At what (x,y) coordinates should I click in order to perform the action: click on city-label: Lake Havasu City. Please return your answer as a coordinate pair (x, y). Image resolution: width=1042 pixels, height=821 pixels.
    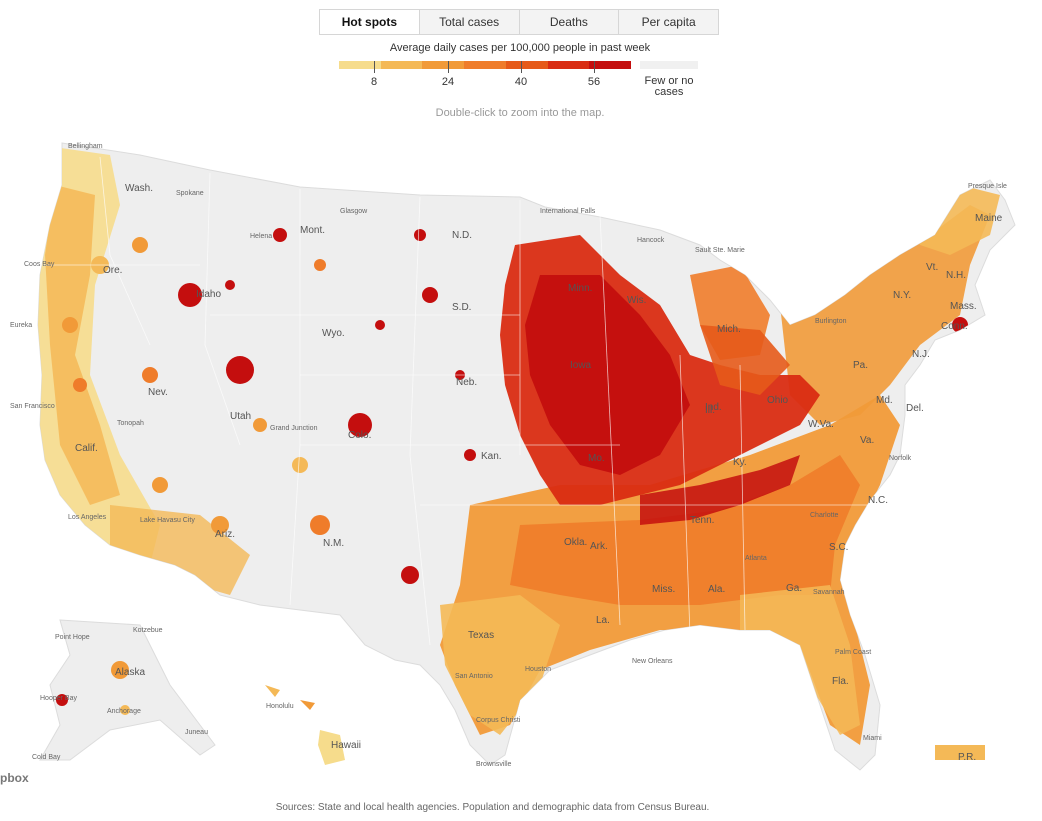
    Looking at the image, I should click on (167, 520).